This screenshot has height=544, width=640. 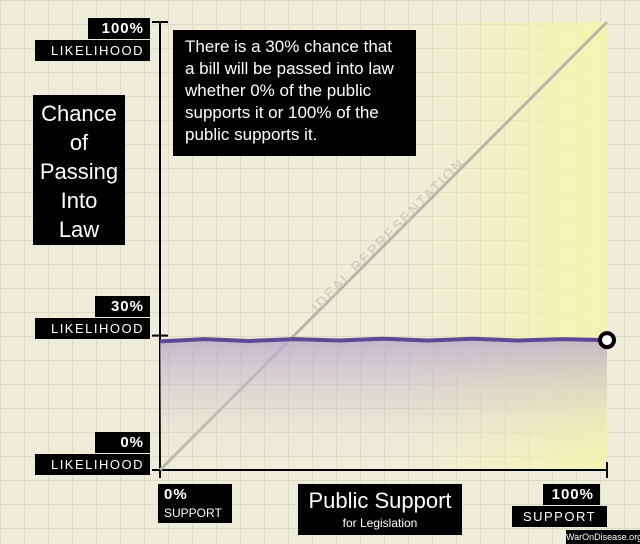 What do you see at coordinates (380, 523) in the screenshot?
I see `x-axis-sublabel: for Legislation` at bounding box center [380, 523].